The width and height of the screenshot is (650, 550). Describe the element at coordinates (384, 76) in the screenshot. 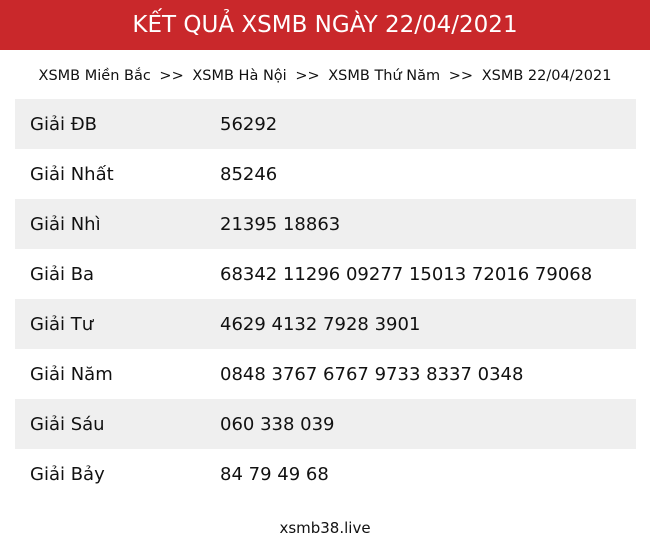

I see `breadcrumb-link-thu-nam: XSMB Thứ Năm` at that location.